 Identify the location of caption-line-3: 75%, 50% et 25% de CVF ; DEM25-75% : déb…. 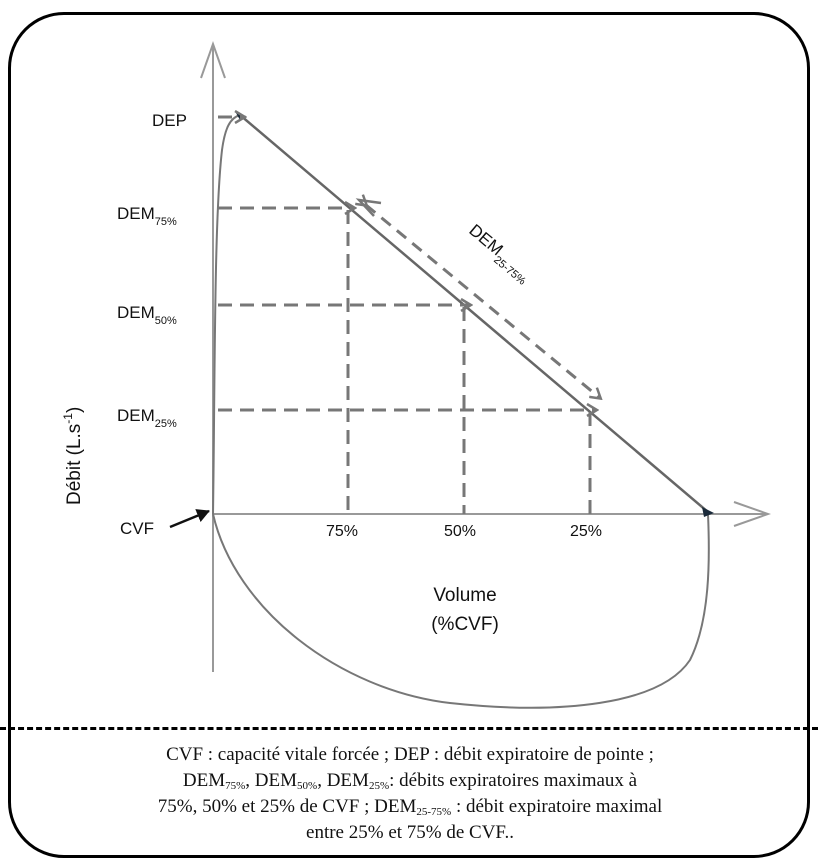
(410, 807).